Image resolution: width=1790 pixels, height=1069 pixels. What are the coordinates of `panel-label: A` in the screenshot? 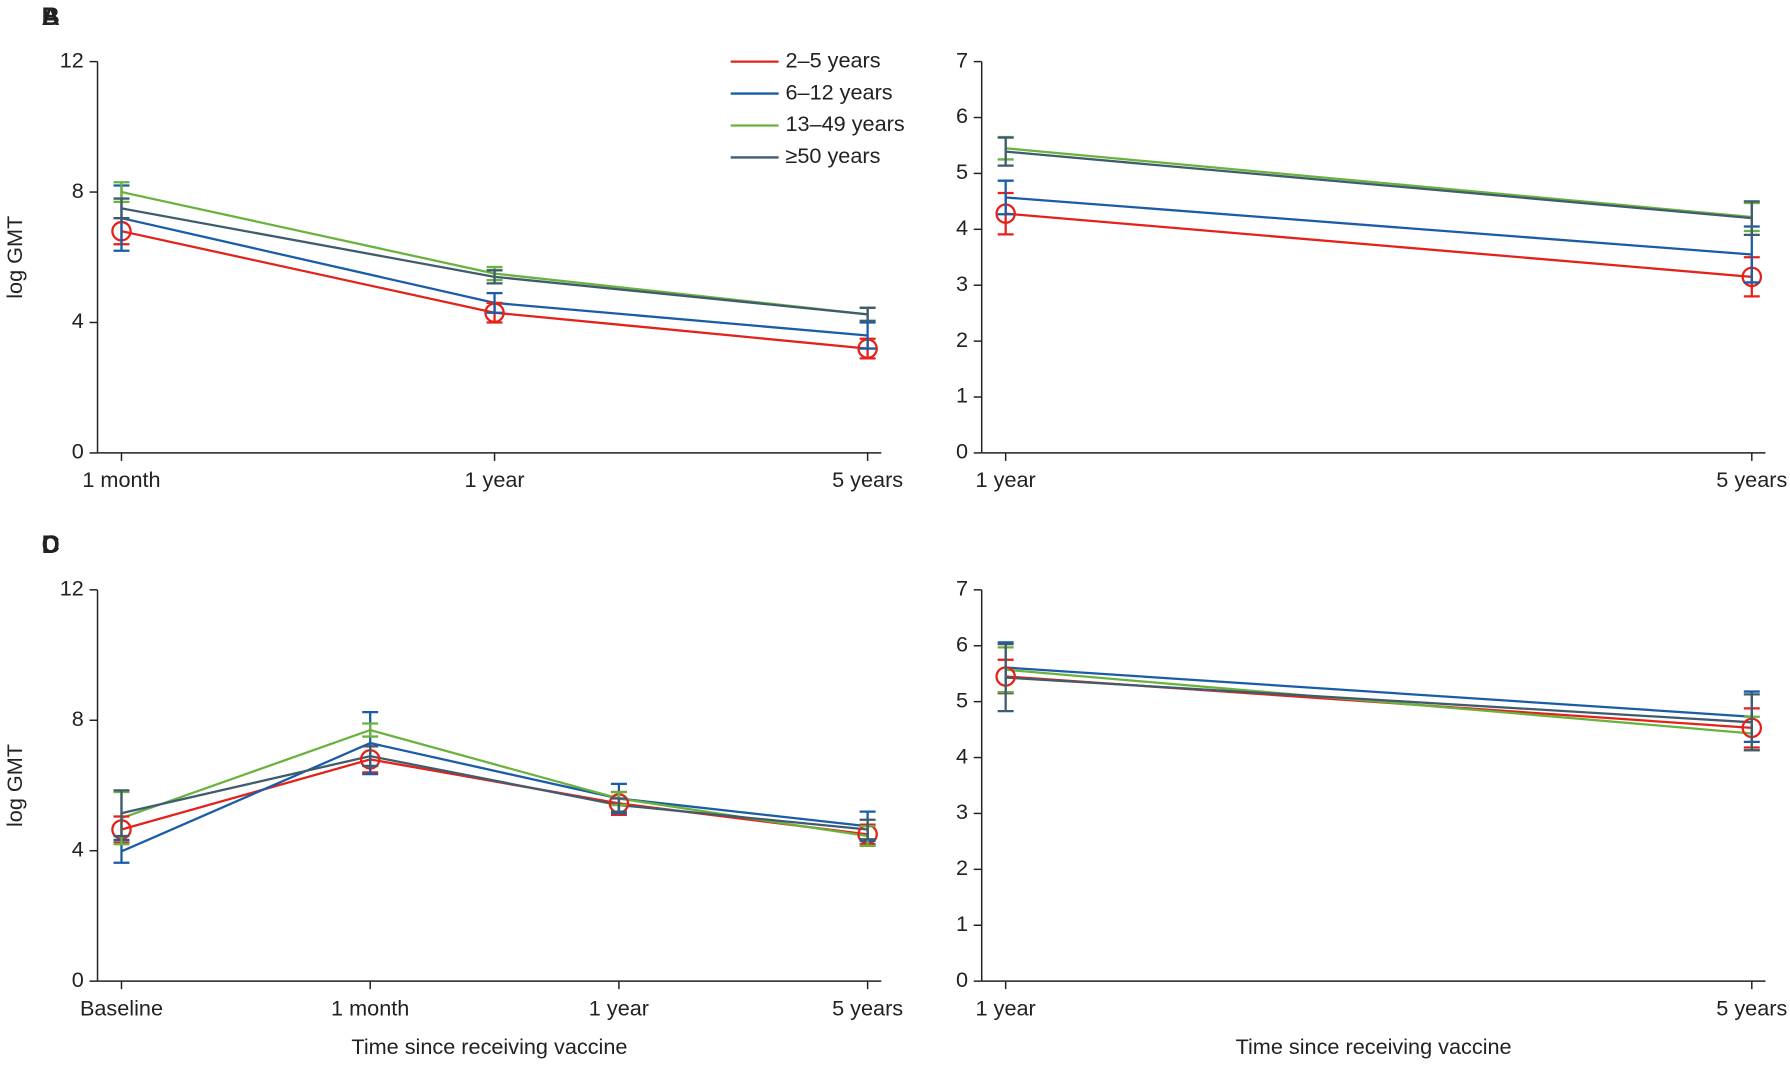 It's located at (51, 17).